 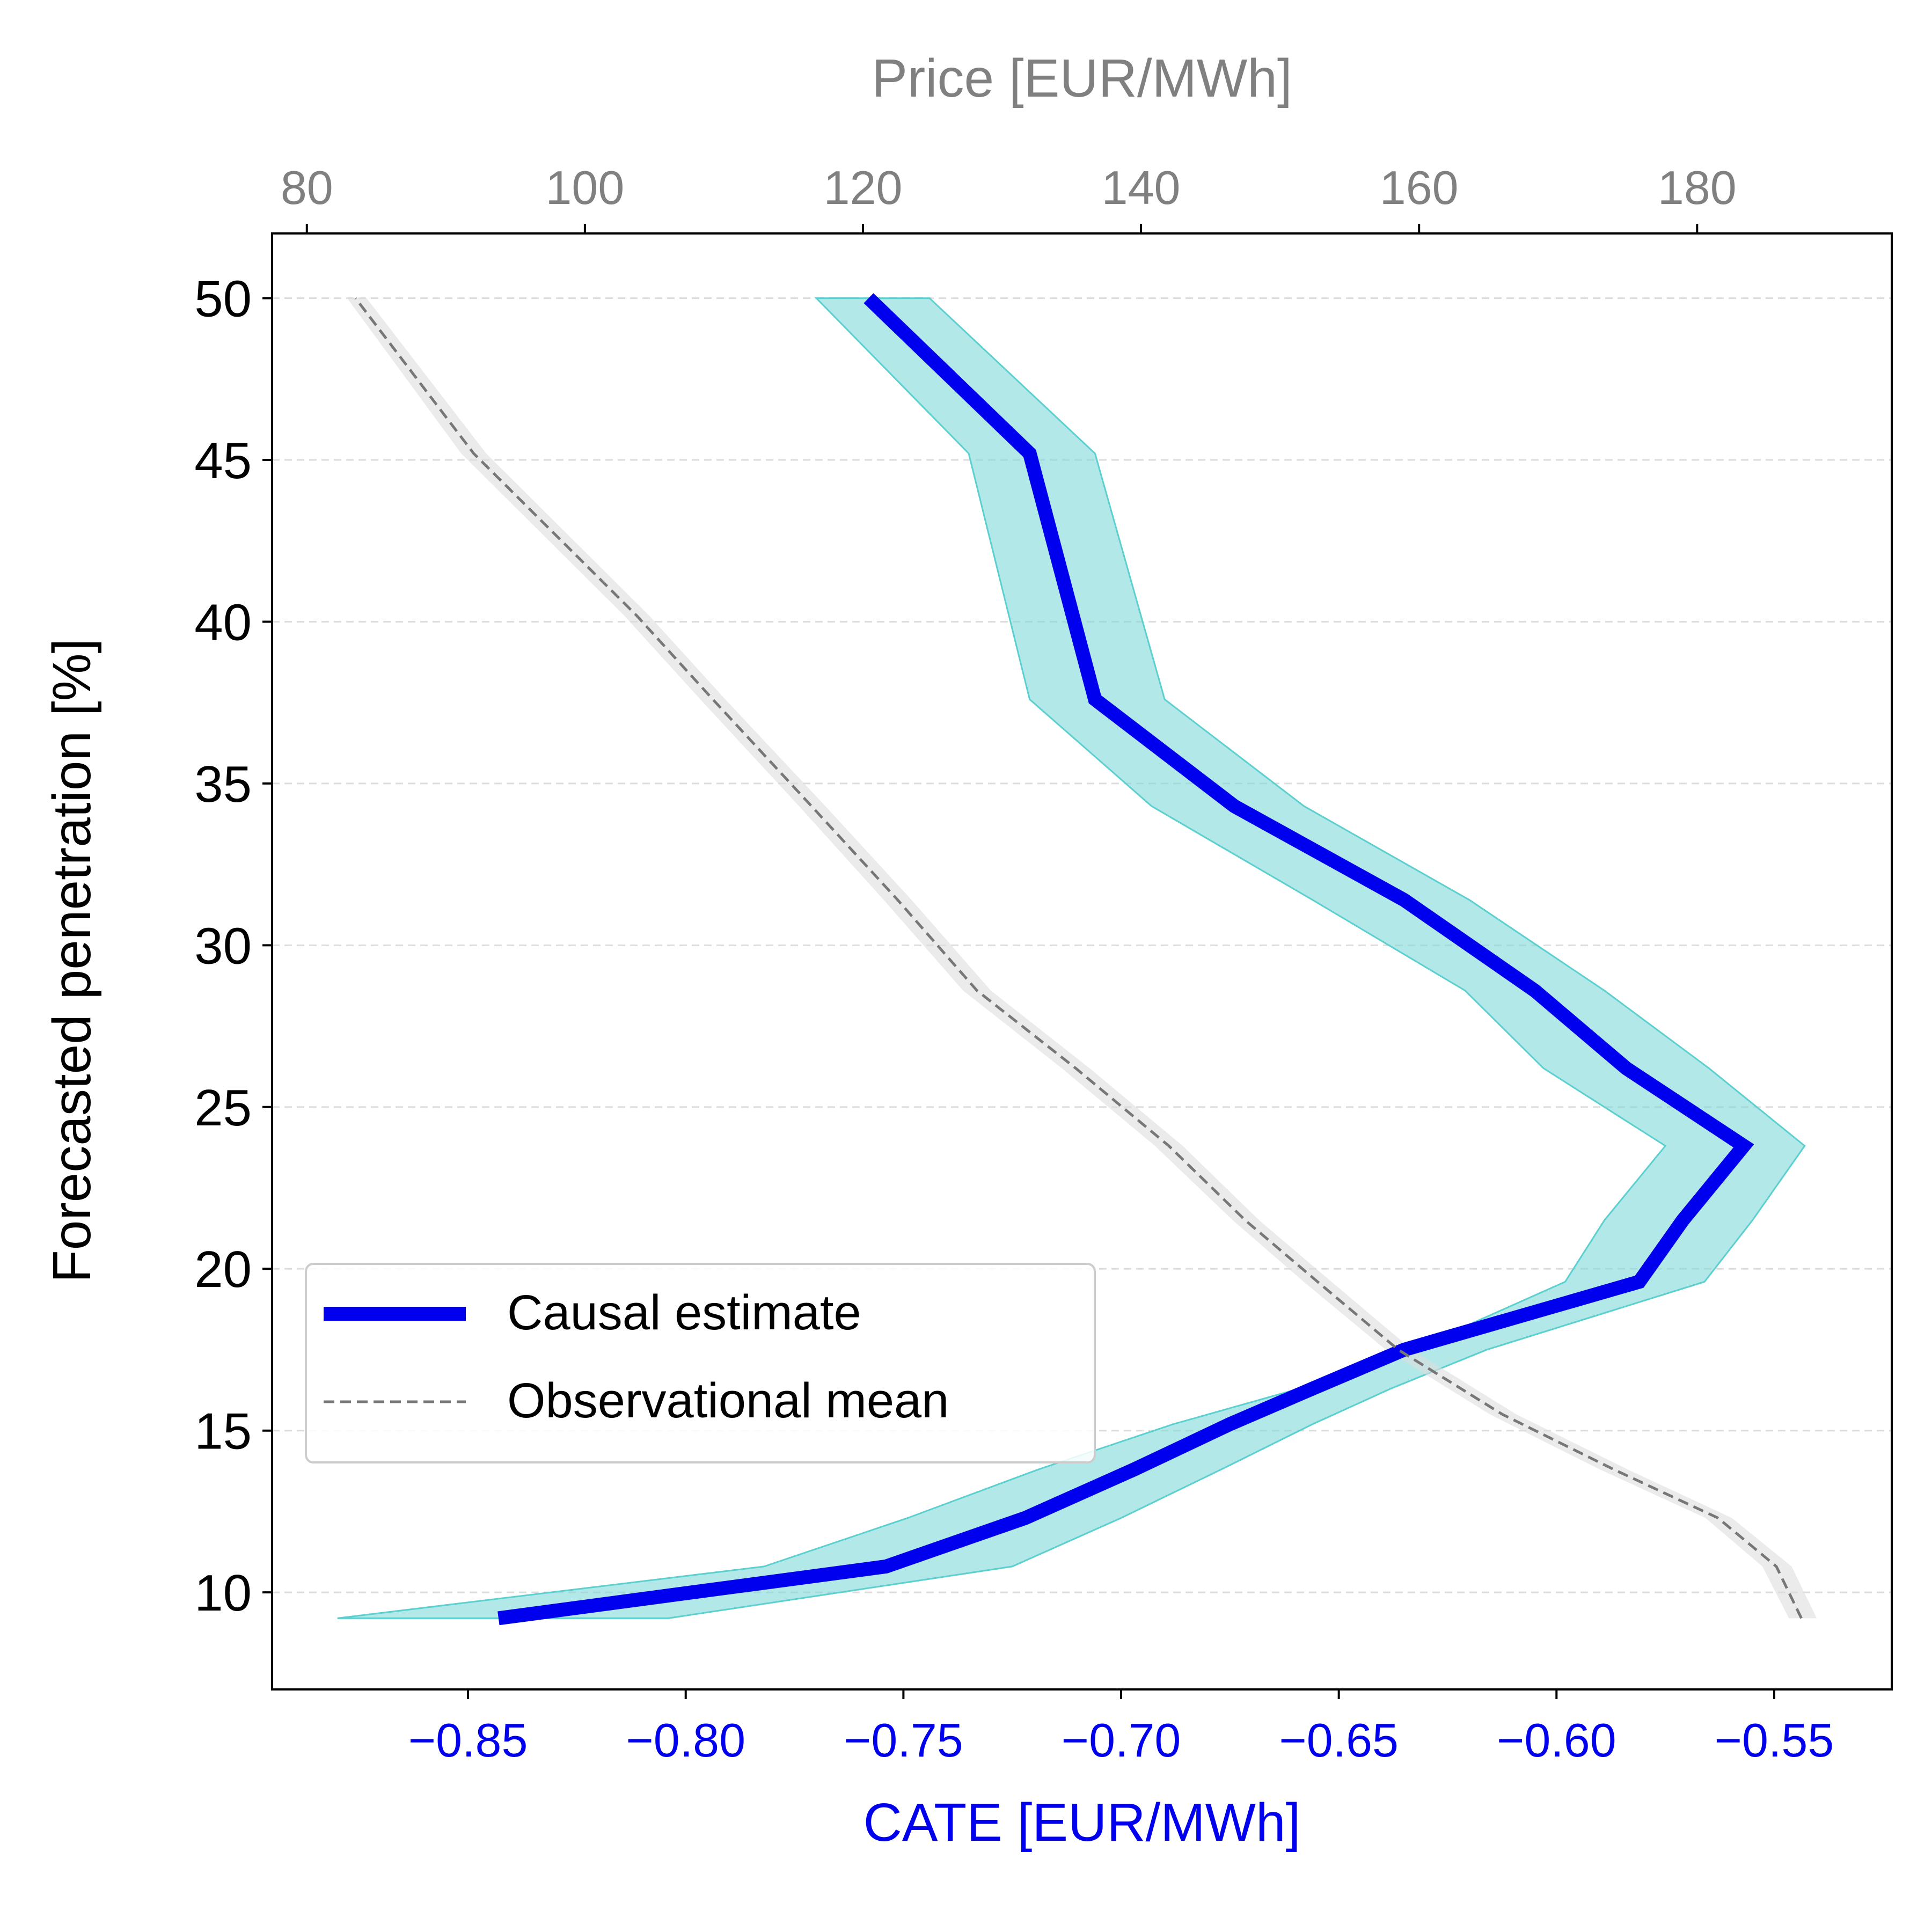 I want to click on y-tick-label-15: 15, so click(x=223, y=1431).